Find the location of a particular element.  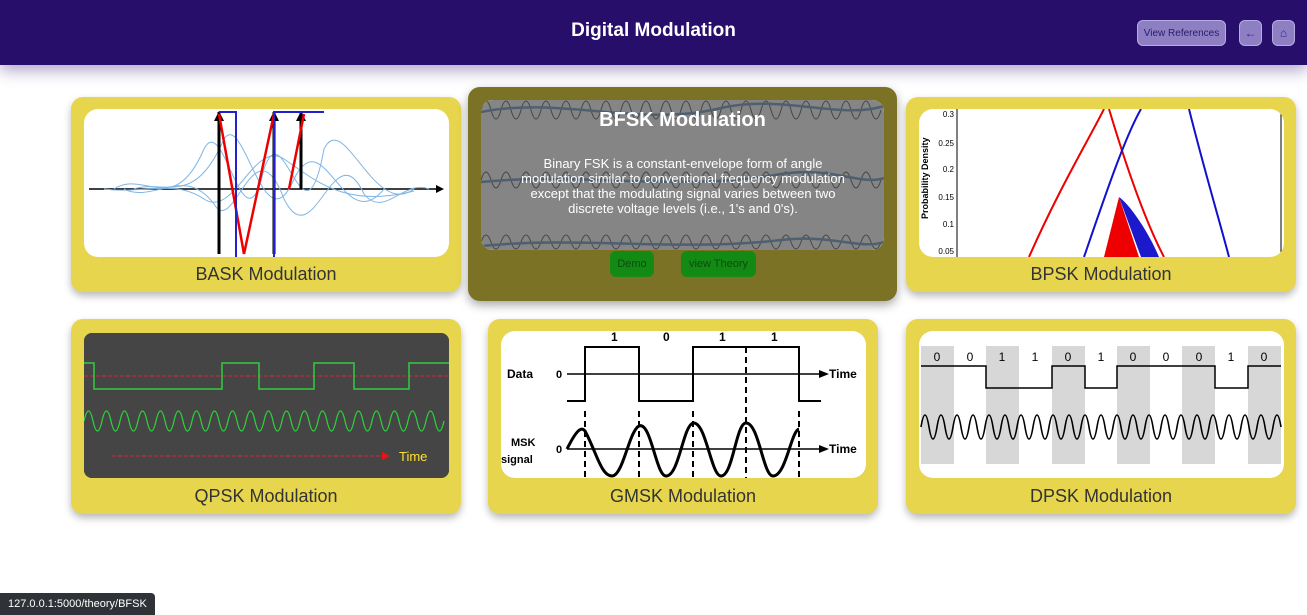

home-icon: ⌂ is located at coordinates (1283, 33).